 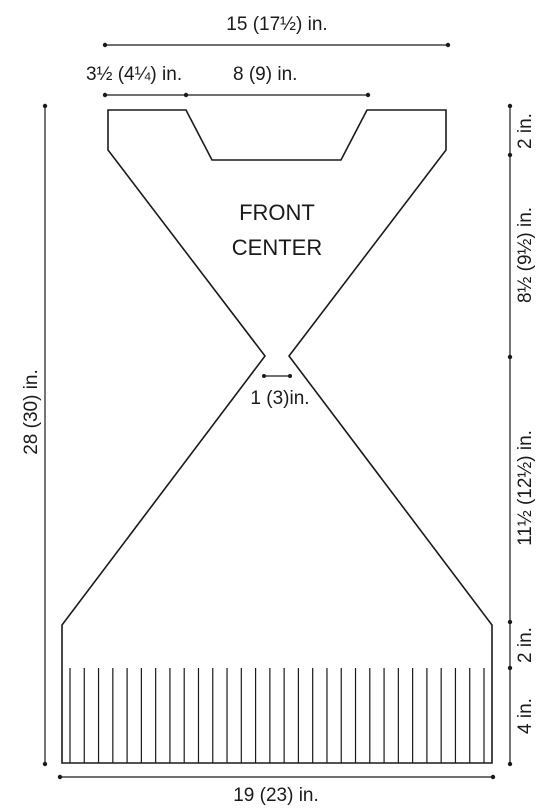 What do you see at coordinates (31, 412) in the screenshot?
I see `total-length-label: 28 (30) in.` at bounding box center [31, 412].